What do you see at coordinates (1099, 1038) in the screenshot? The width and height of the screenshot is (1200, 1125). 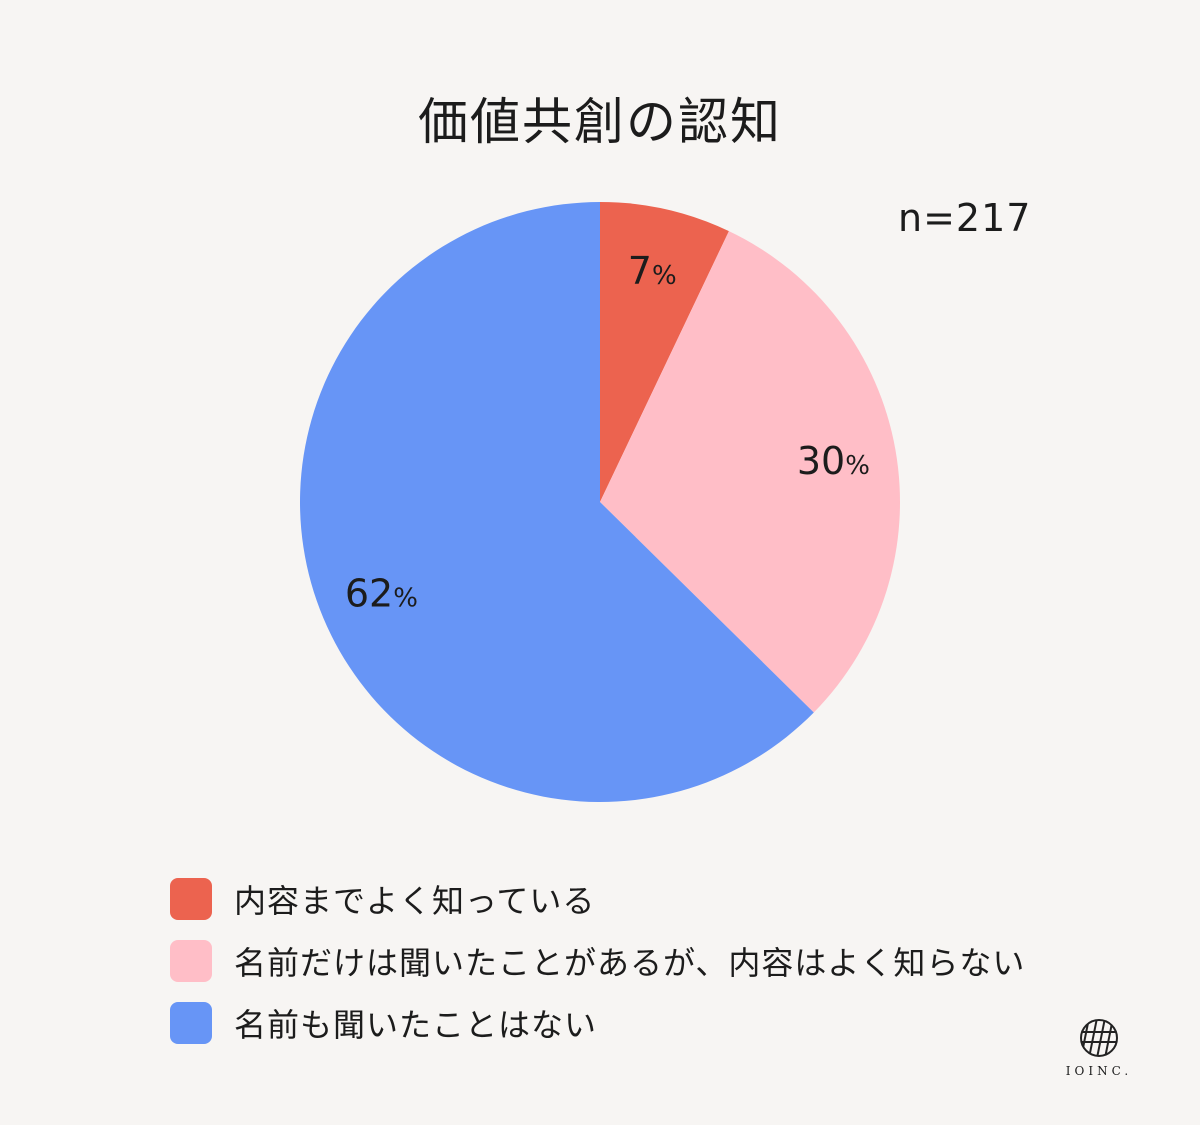 I see `hatched-circle-logo-icon` at bounding box center [1099, 1038].